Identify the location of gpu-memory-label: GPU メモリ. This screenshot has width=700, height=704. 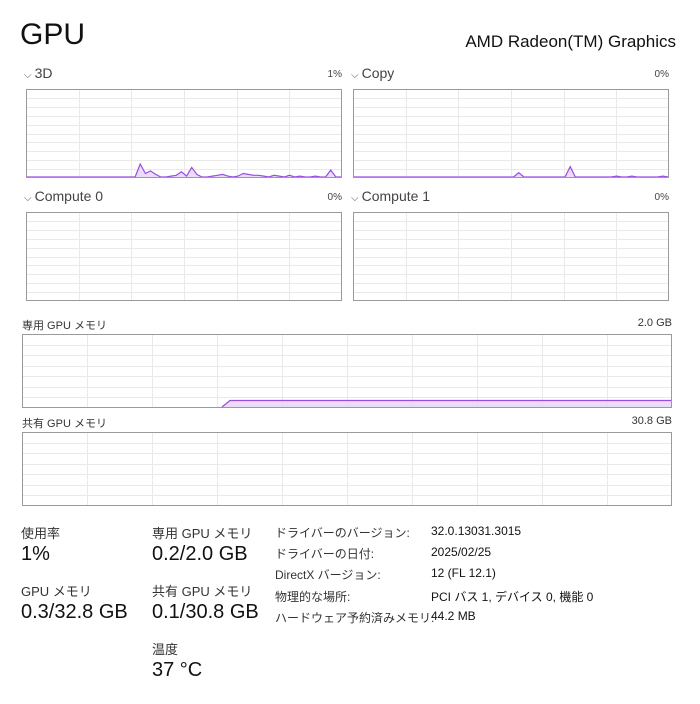
(56, 591).